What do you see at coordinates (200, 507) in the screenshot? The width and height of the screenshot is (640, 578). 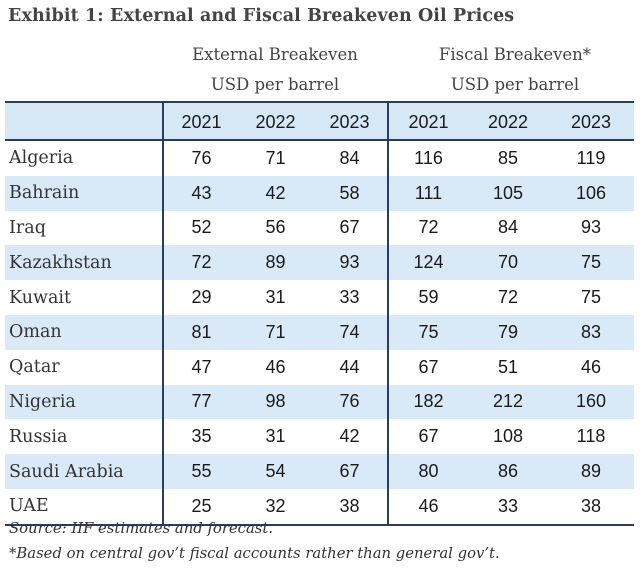 I see `external-value-cell: 25` at bounding box center [200, 507].